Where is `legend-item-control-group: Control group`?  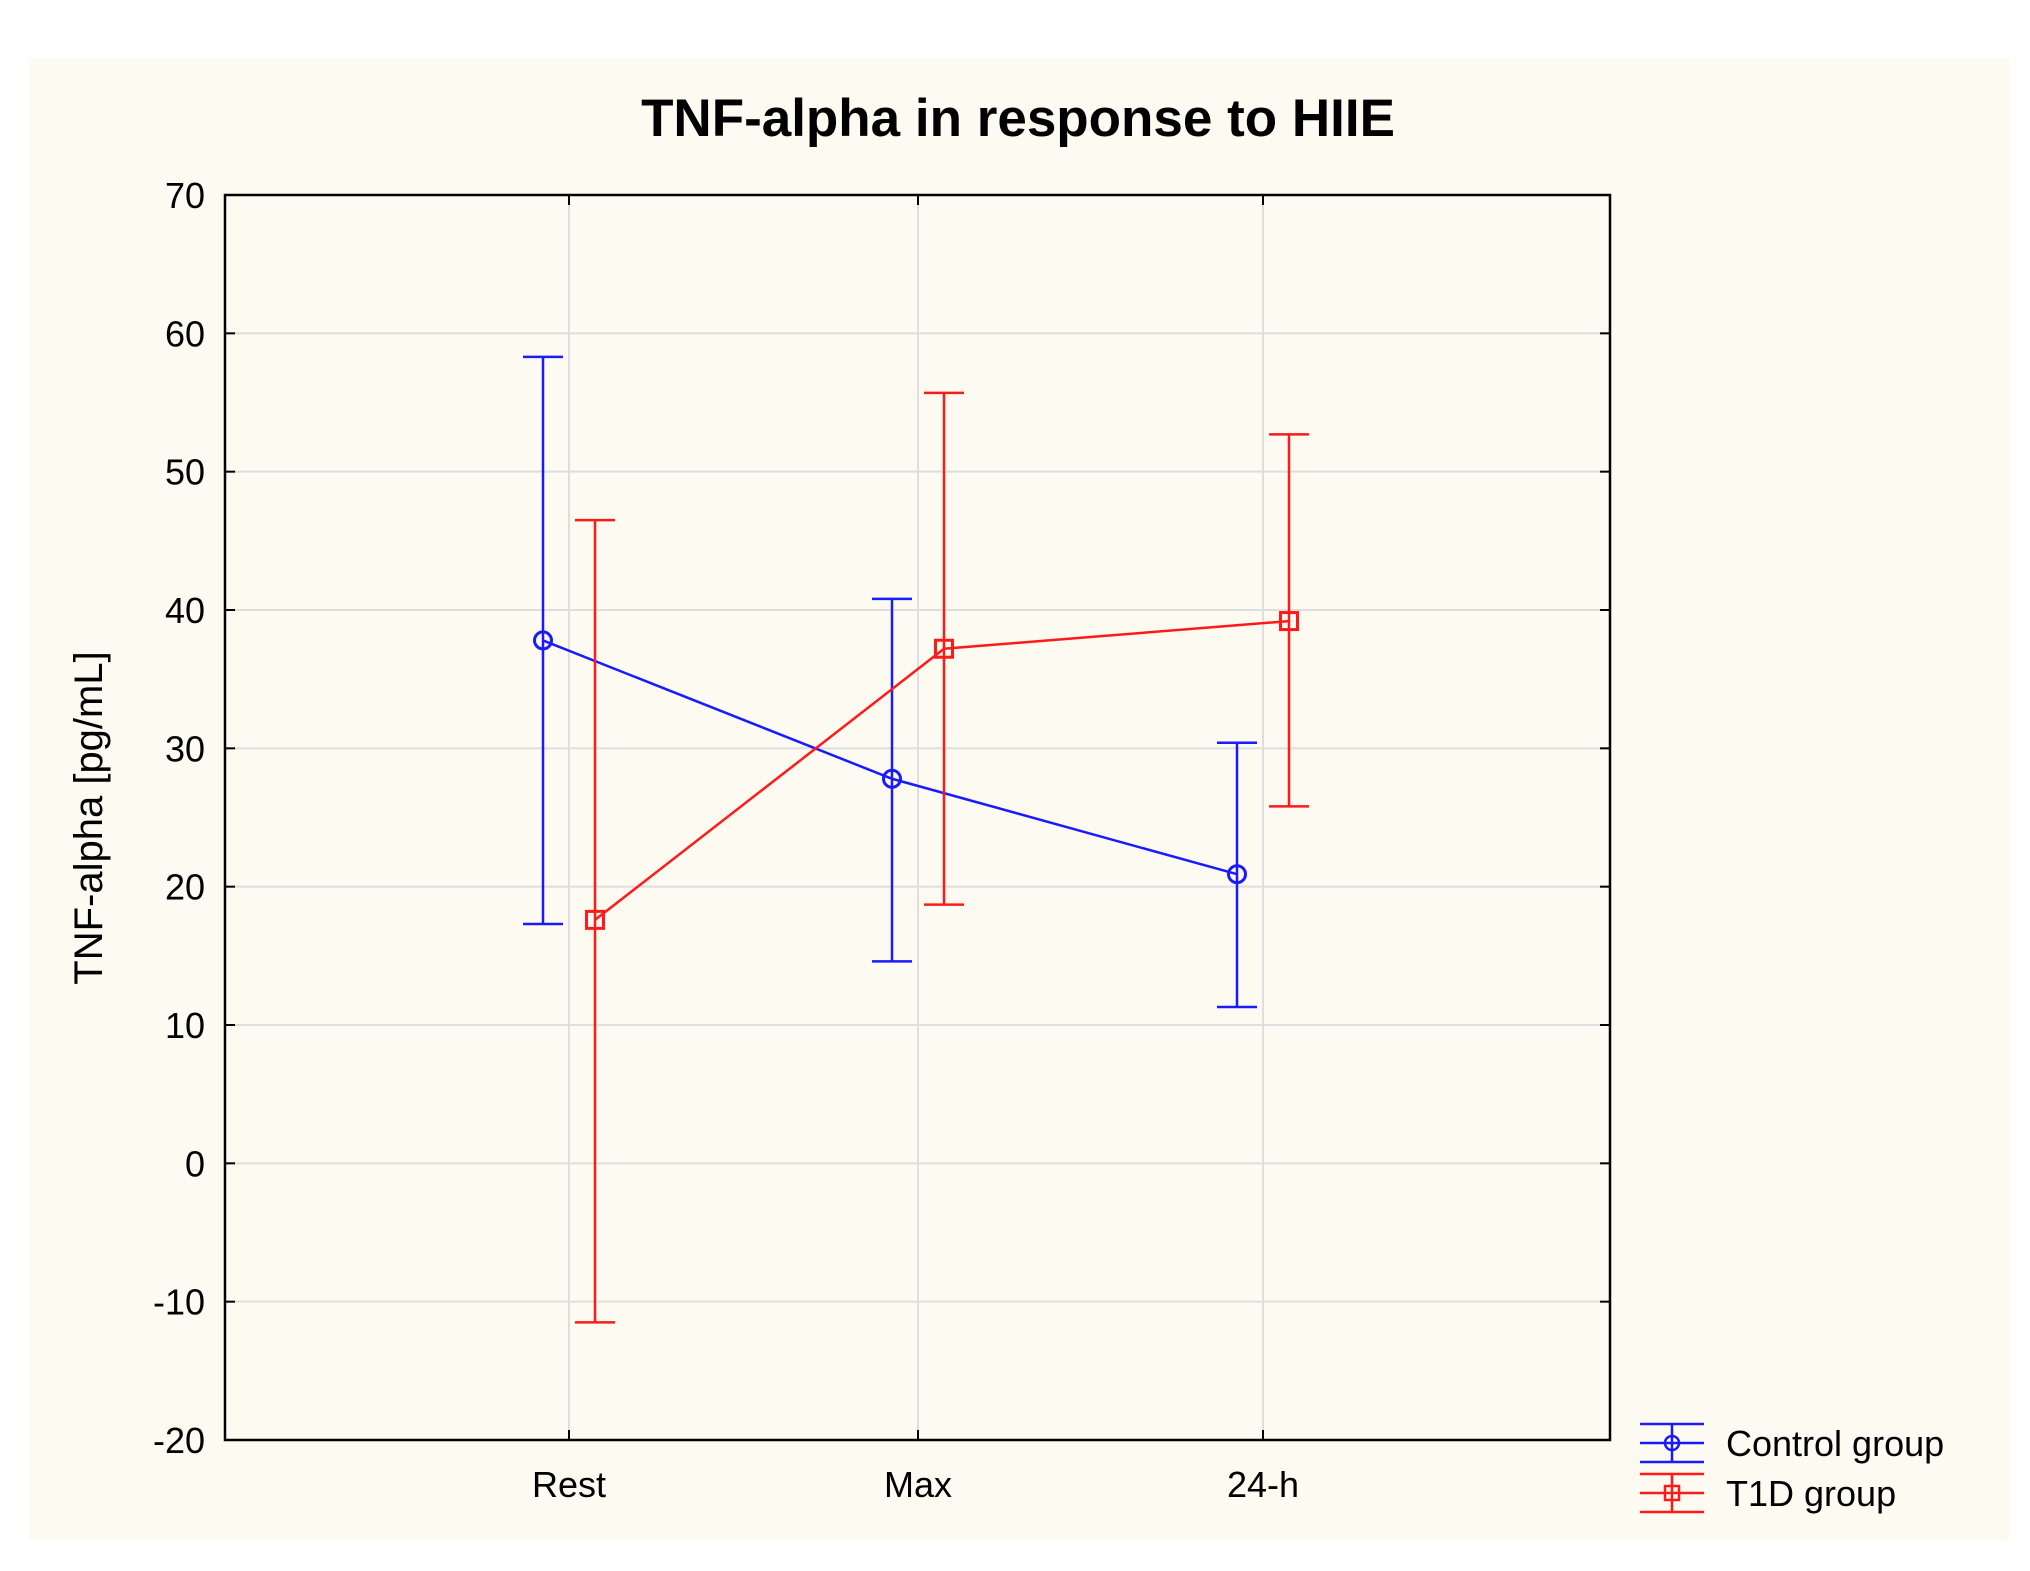
legend-item-control-group: Control group is located at coordinates (1792, 1443).